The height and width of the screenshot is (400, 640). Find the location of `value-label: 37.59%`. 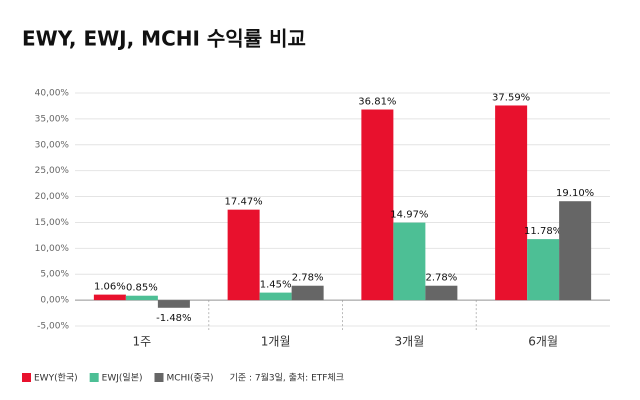

value-label: 37.59% is located at coordinates (511, 97).